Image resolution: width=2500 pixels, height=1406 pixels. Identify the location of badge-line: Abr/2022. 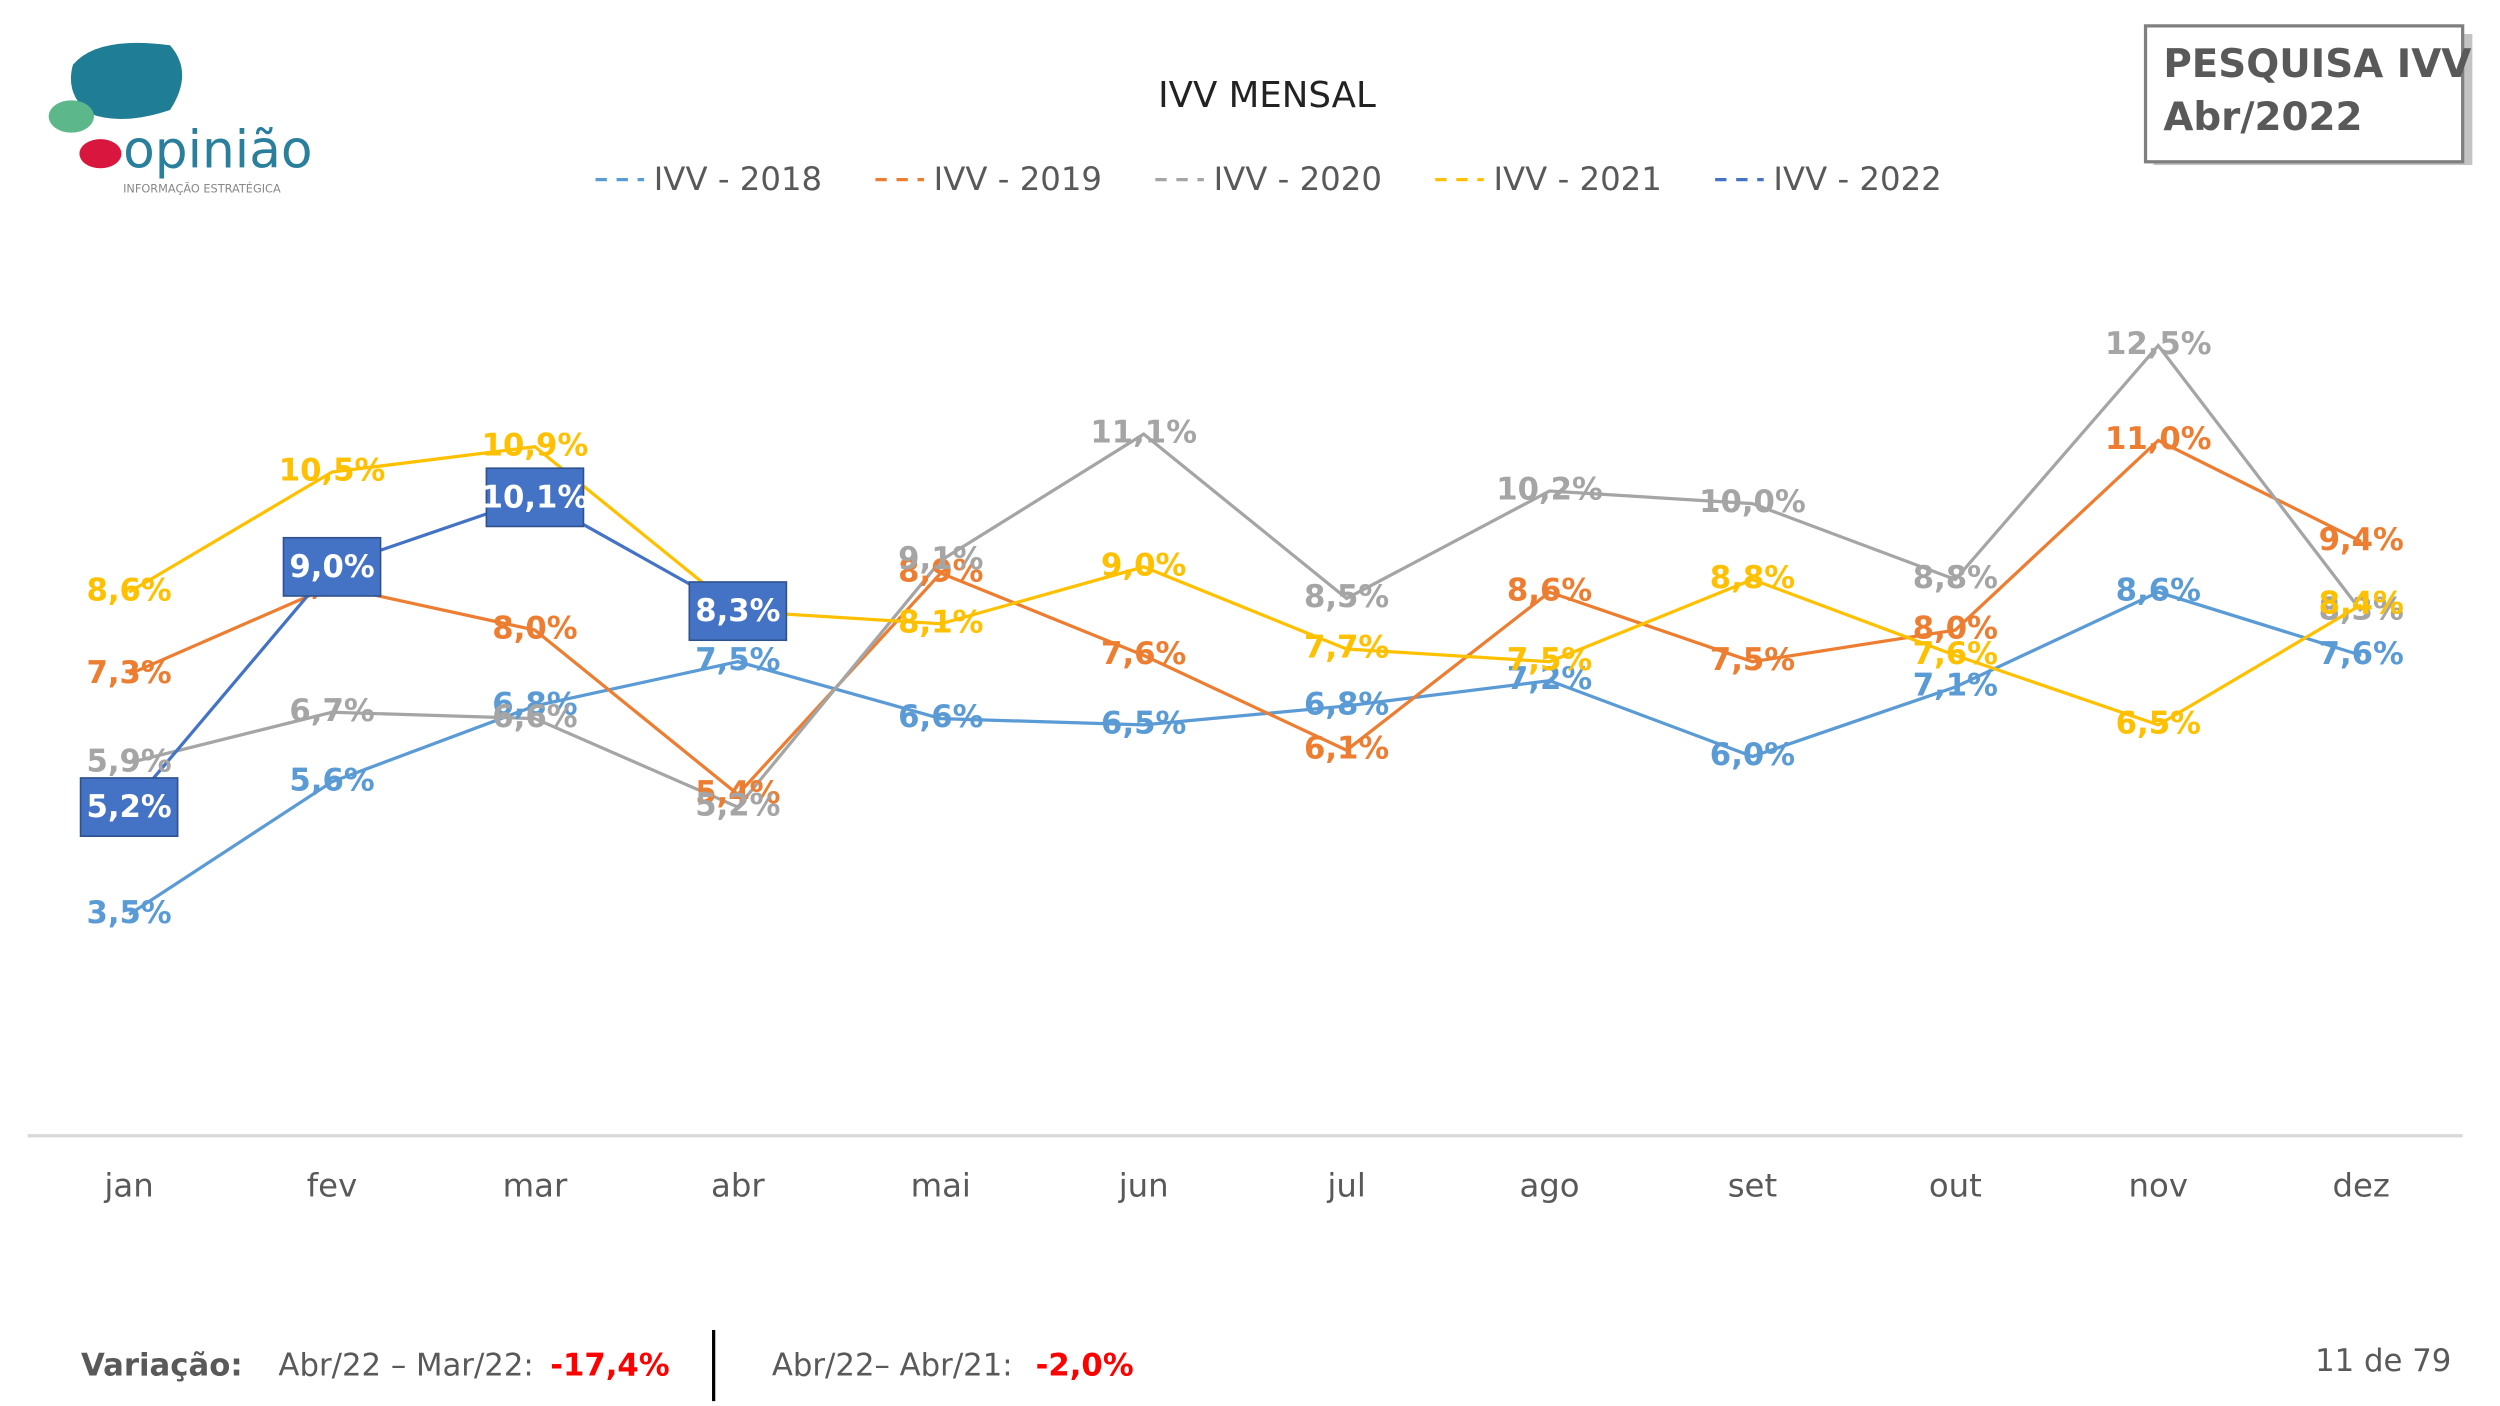
(2262, 117).